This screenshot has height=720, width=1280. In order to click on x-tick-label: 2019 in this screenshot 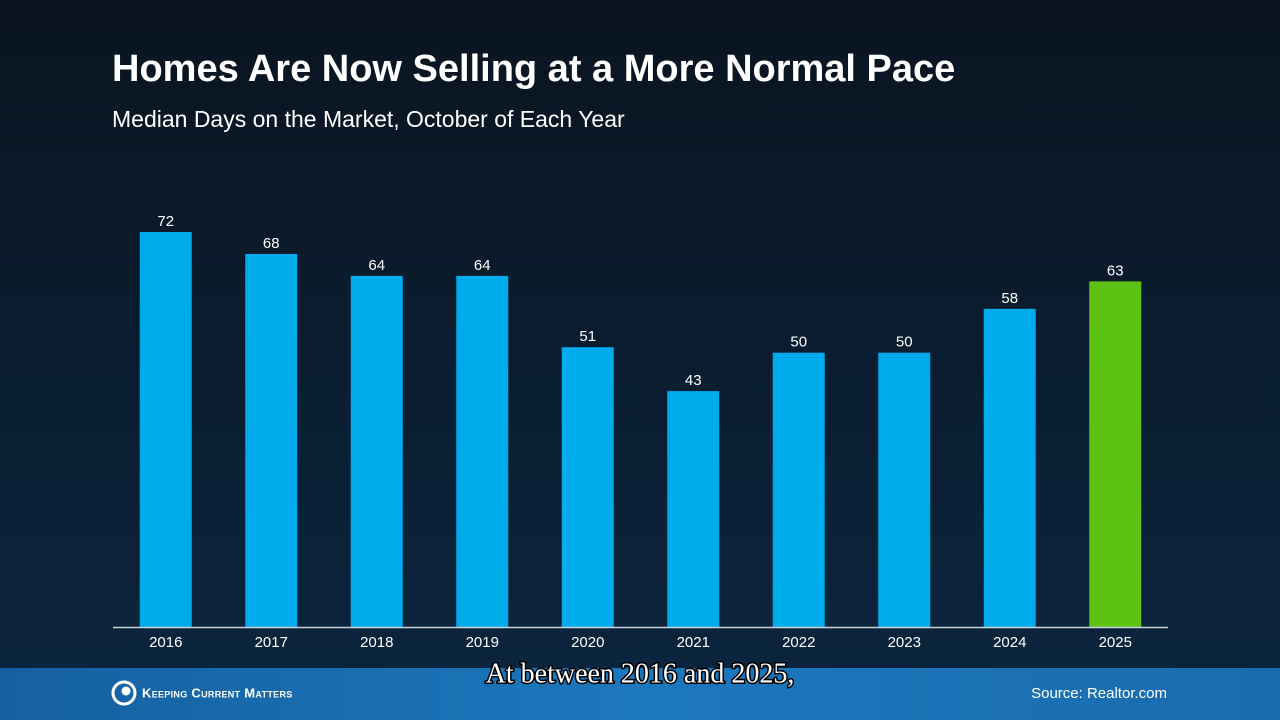, I will do `click(482, 642)`.